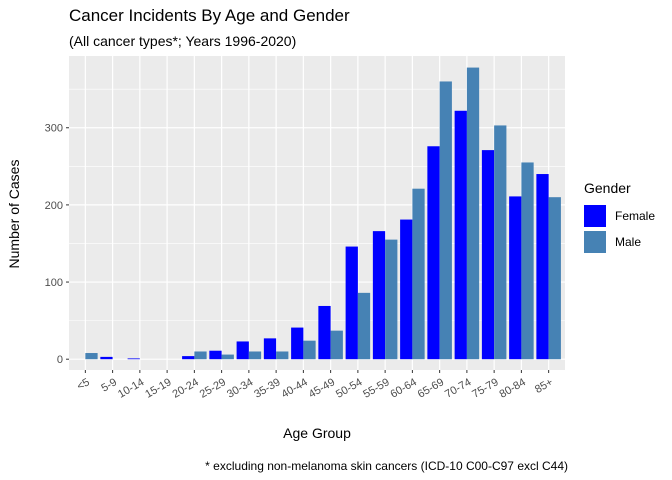 This screenshot has height=480, width=672. Describe the element at coordinates (635, 216) in the screenshot. I see `legend-label-female: Female` at that location.